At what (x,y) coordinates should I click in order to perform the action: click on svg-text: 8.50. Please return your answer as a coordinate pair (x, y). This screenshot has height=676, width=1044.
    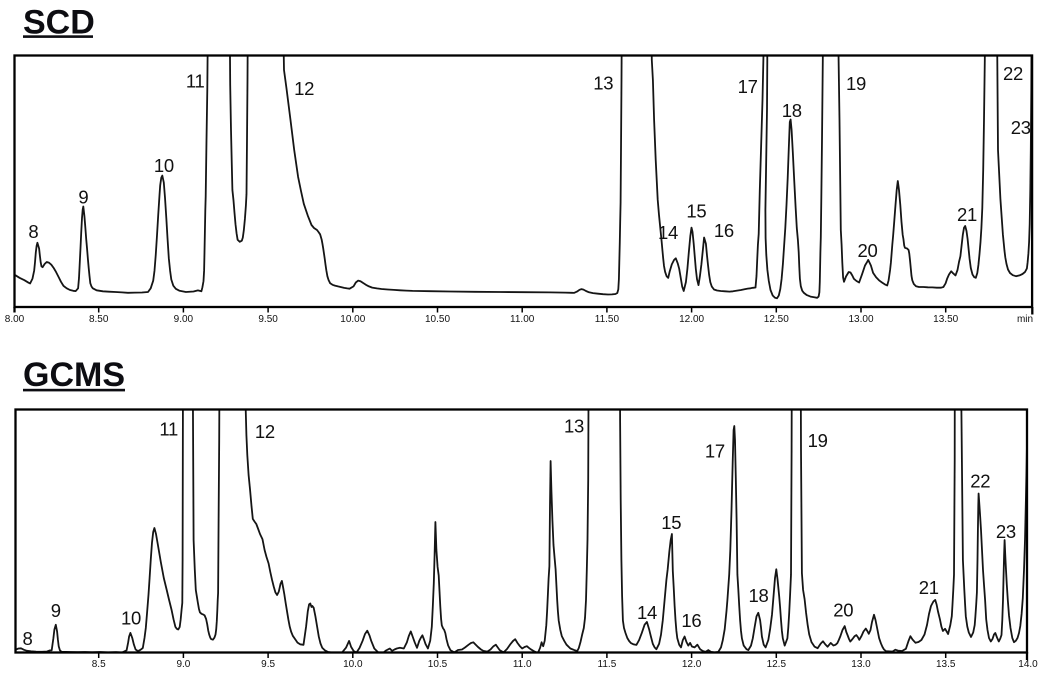
    Looking at the image, I should click on (99, 319).